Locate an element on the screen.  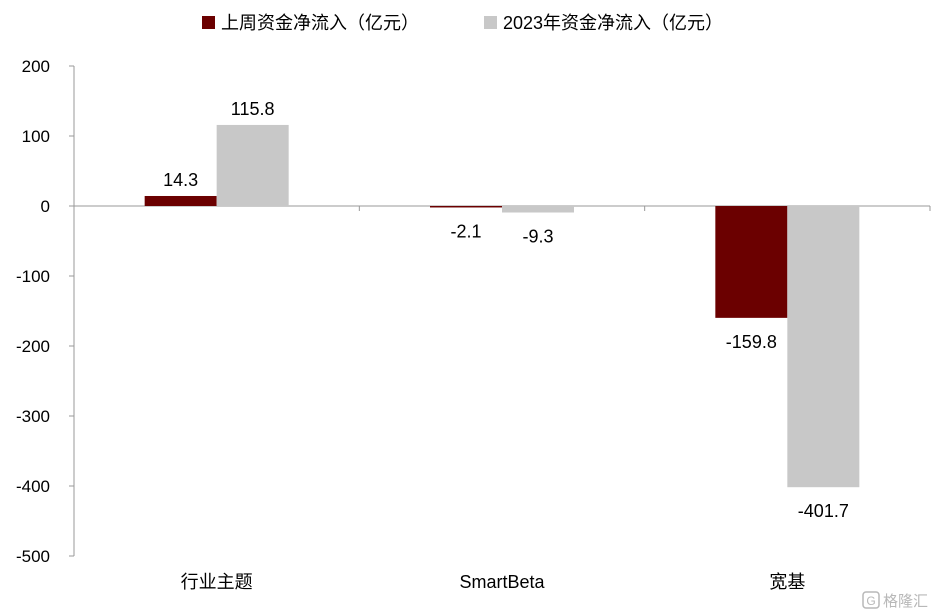
legend-label: 上周资金净流入（亿元） is located at coordinates (320, 23).